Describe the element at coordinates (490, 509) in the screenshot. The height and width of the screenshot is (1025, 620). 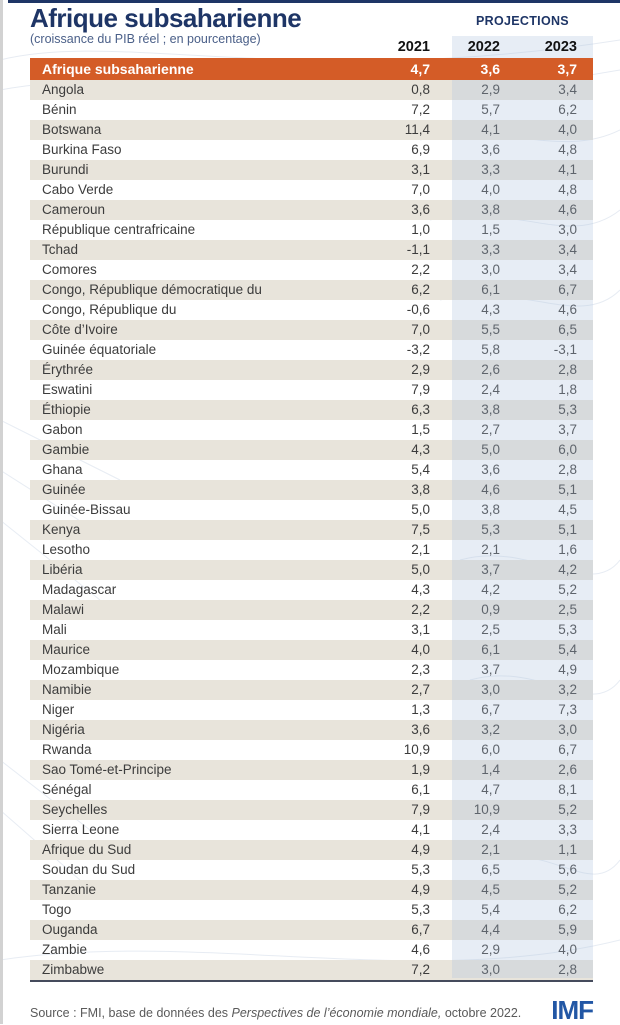
I see `value-cell-2022: 3,8` at that location.